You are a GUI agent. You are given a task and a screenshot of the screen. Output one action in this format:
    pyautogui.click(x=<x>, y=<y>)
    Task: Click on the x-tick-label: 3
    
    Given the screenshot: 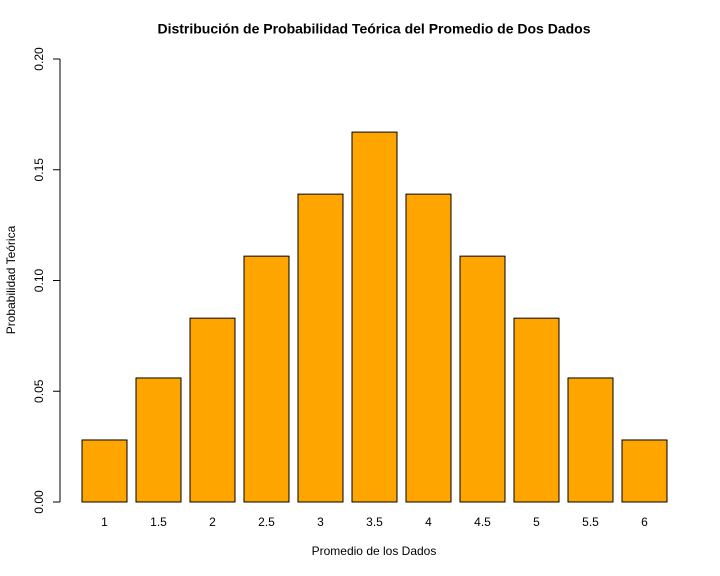 What is the action you would take?
    pyautogui.click(x=320, y=522)
    